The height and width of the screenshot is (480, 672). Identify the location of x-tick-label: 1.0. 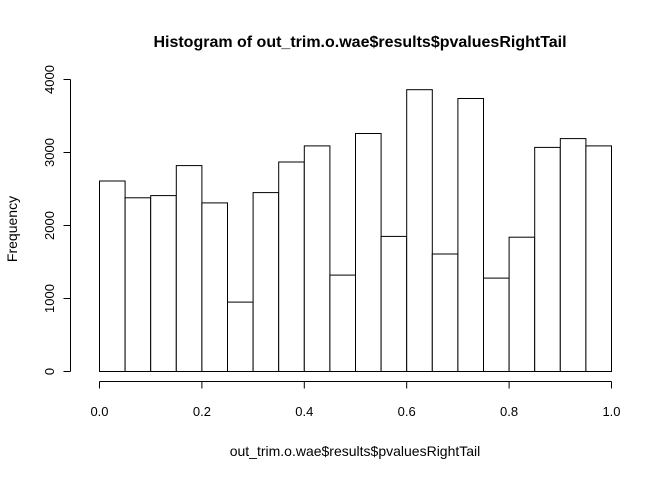
(611, 411).